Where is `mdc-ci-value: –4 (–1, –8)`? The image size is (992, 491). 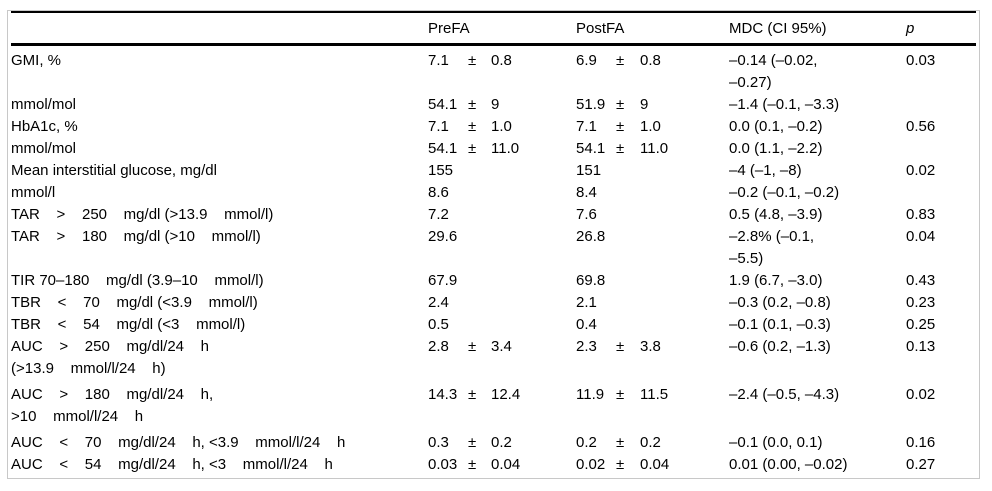
mdc-ci-value: –4 (–1, –8) is located at coordinates (765, 170).